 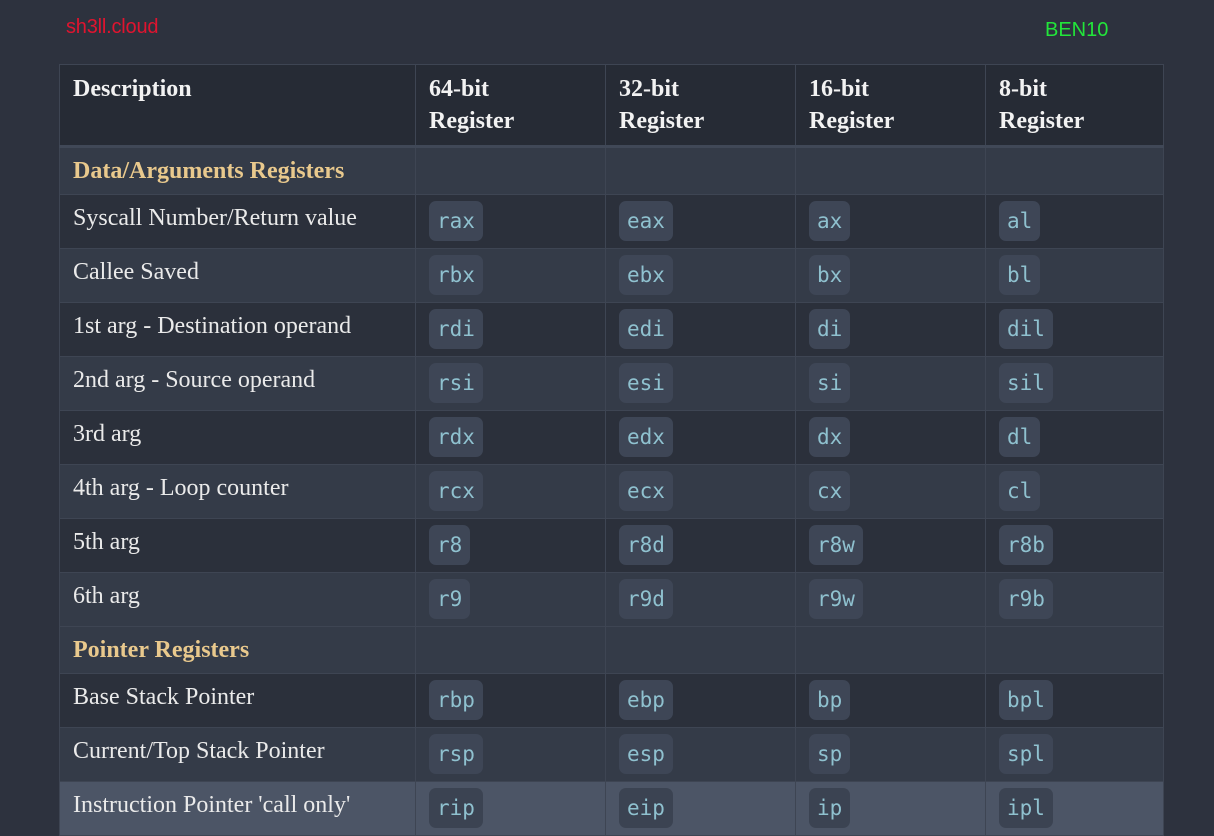 I want to click on register-description: Callee Saved, so click(x=237, y=275).